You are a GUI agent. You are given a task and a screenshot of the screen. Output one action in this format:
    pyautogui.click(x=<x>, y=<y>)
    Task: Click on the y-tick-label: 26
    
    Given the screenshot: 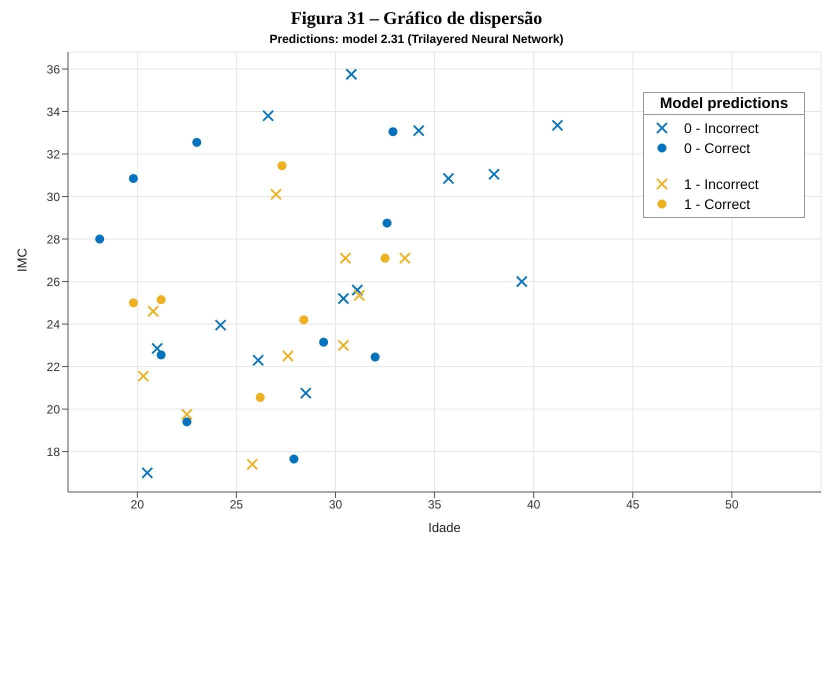 What is the action you would take?
    pyautogui.click(x=53, y=281)
    